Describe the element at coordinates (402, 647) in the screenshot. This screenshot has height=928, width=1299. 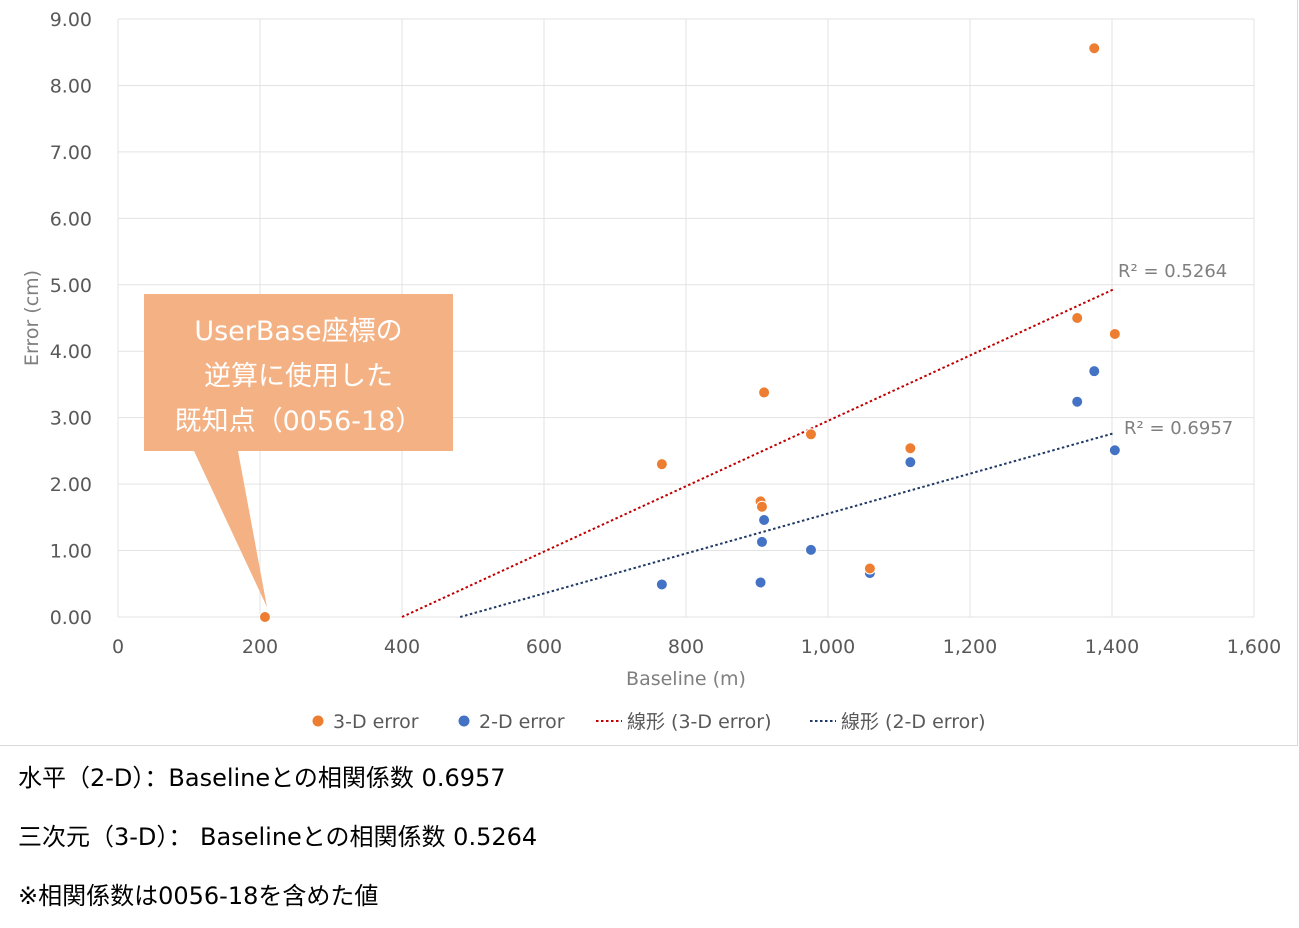
I see `x-tick-label: 400` at that location.